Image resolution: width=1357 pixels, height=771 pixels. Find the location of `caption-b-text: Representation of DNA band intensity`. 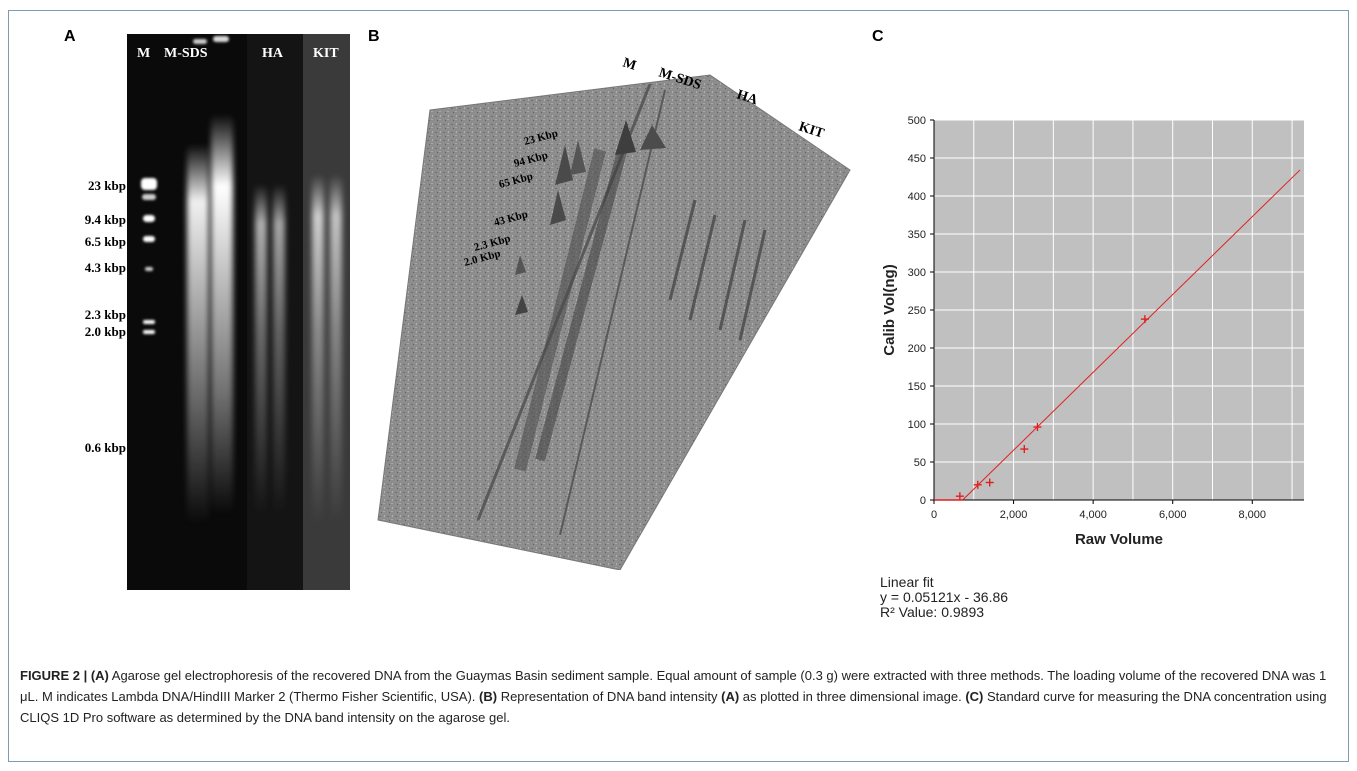

caption-b-text: Representation of DNA band intensity is located at coordinates (609, 696).